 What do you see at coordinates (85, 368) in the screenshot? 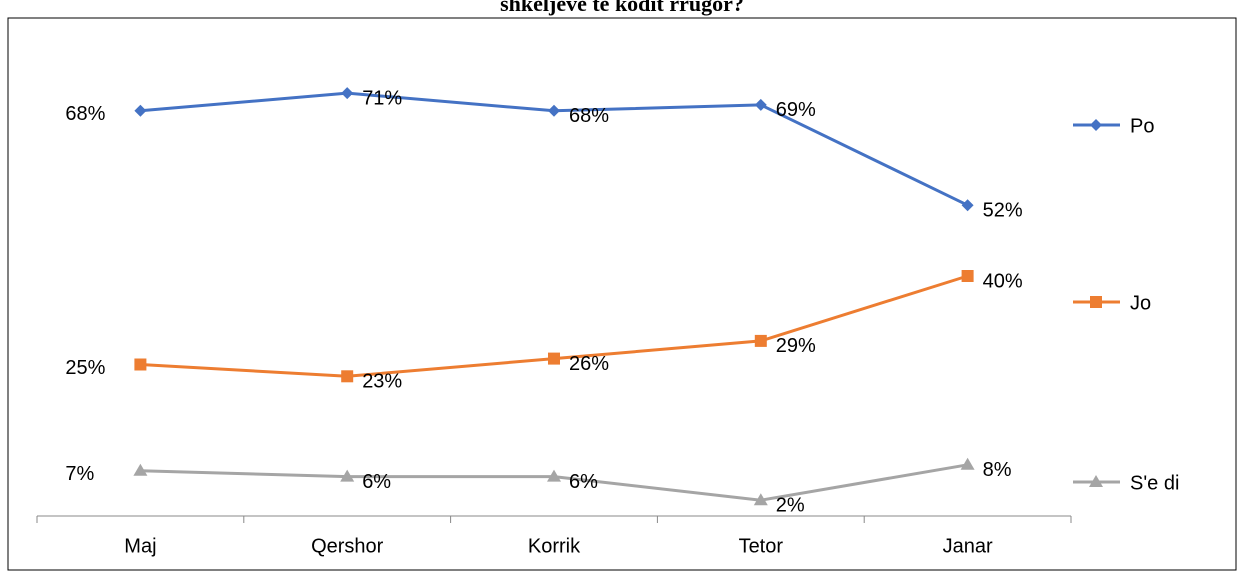
I see `data-label: 25%` at bounding box center [85, 368].